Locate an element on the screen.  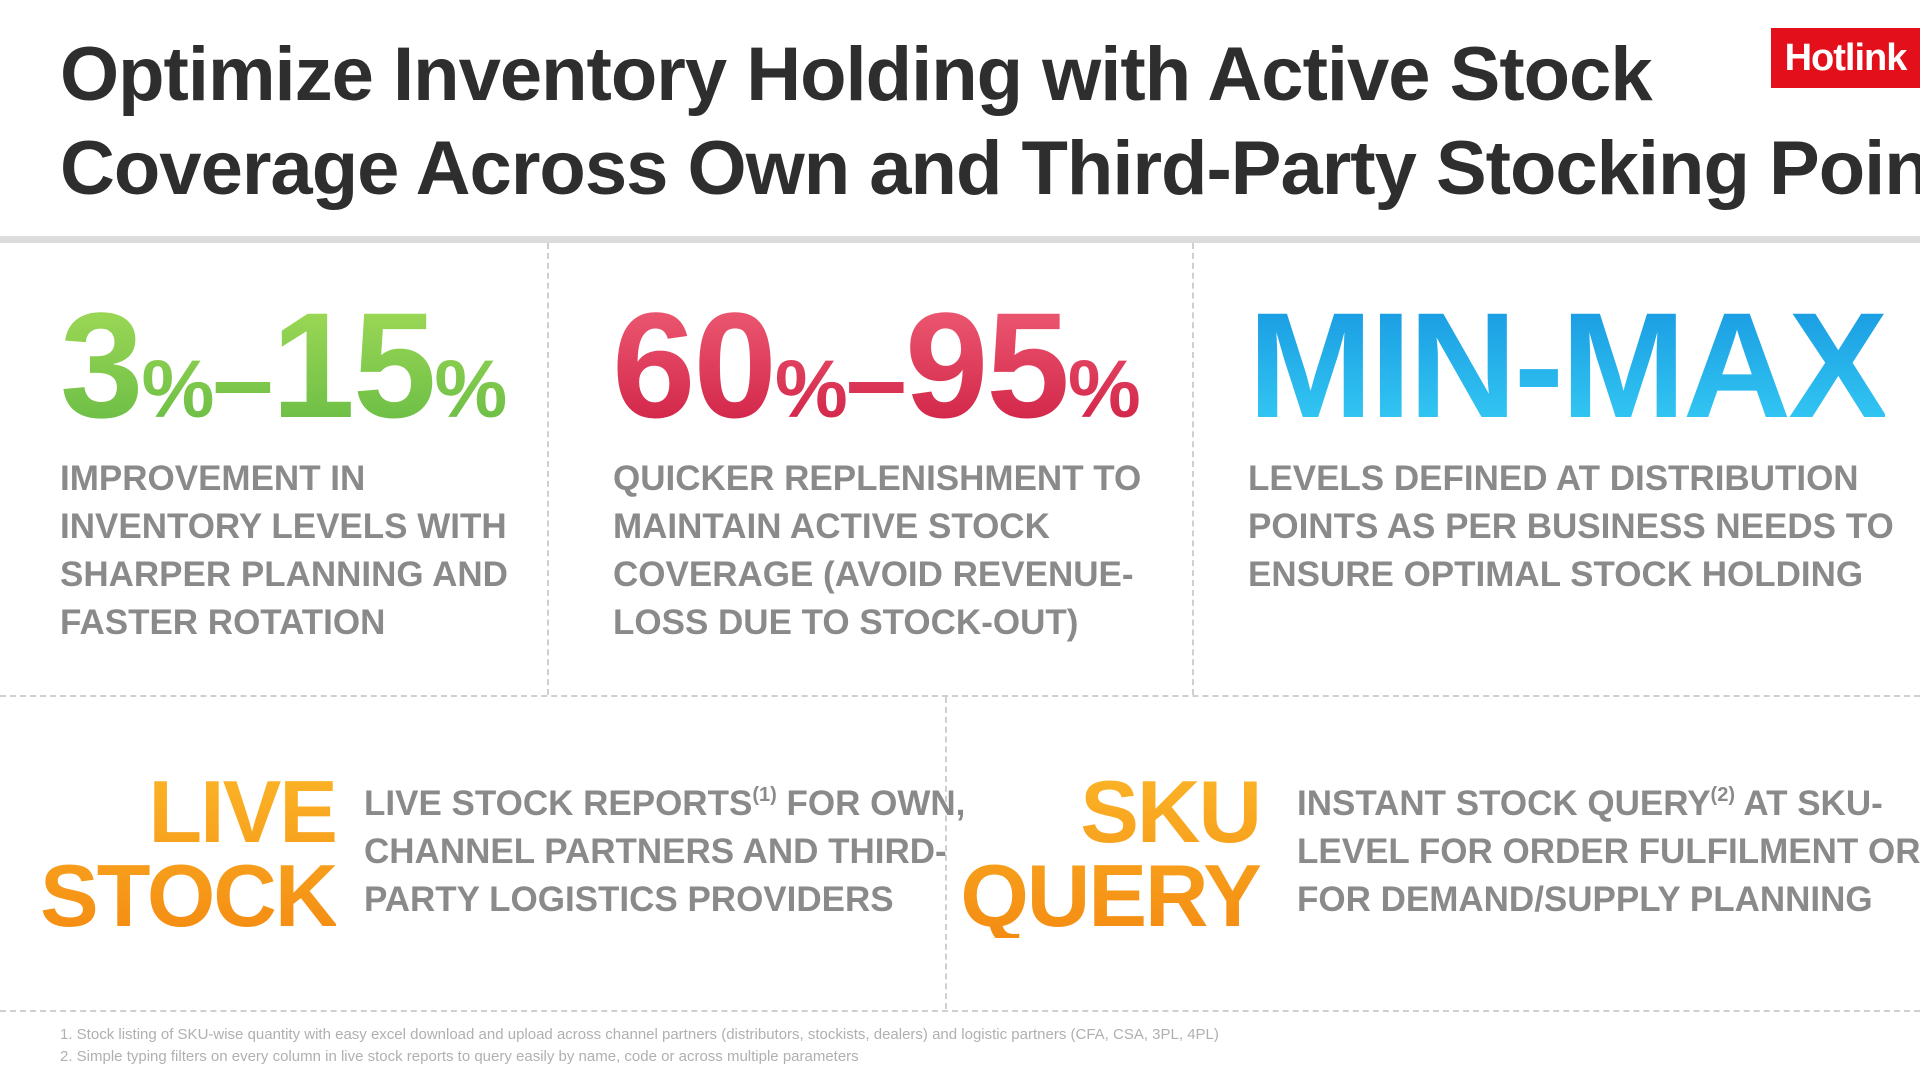
stat-to-value: 95 is located at coordinates (986, 365).